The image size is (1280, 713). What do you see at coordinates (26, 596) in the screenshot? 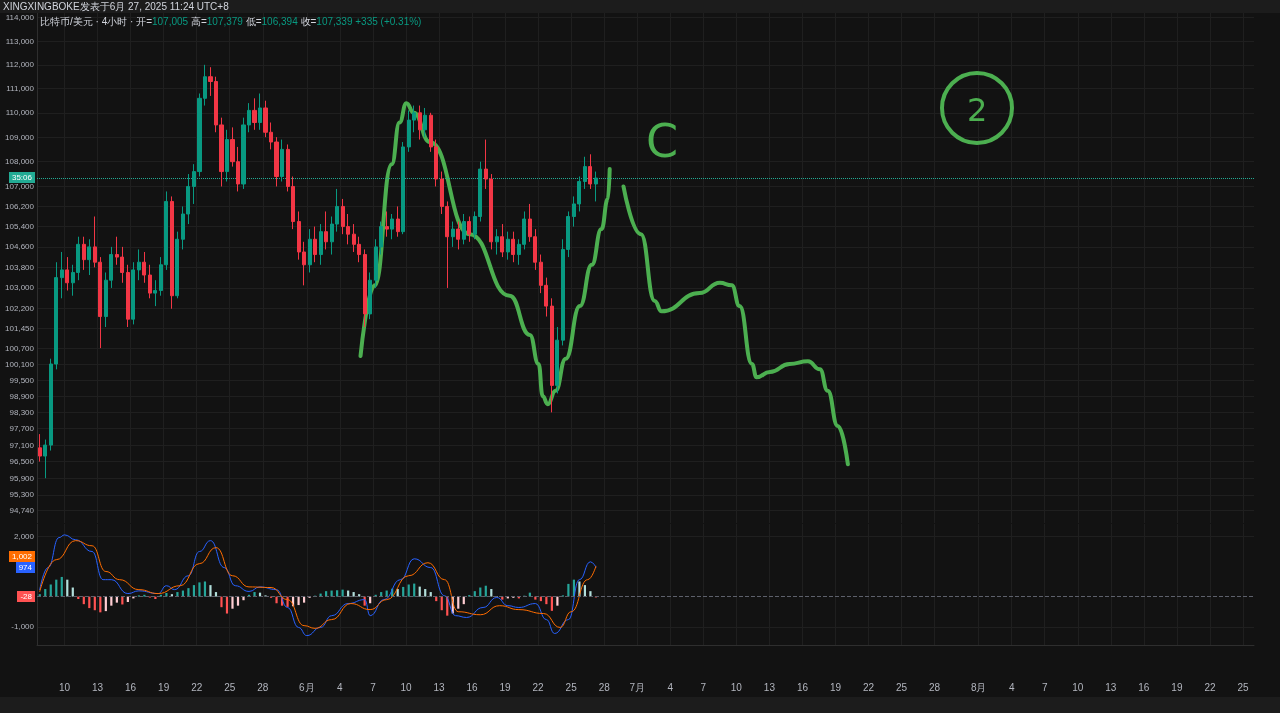
I see `text: -28` at bounding box center [26, 596].